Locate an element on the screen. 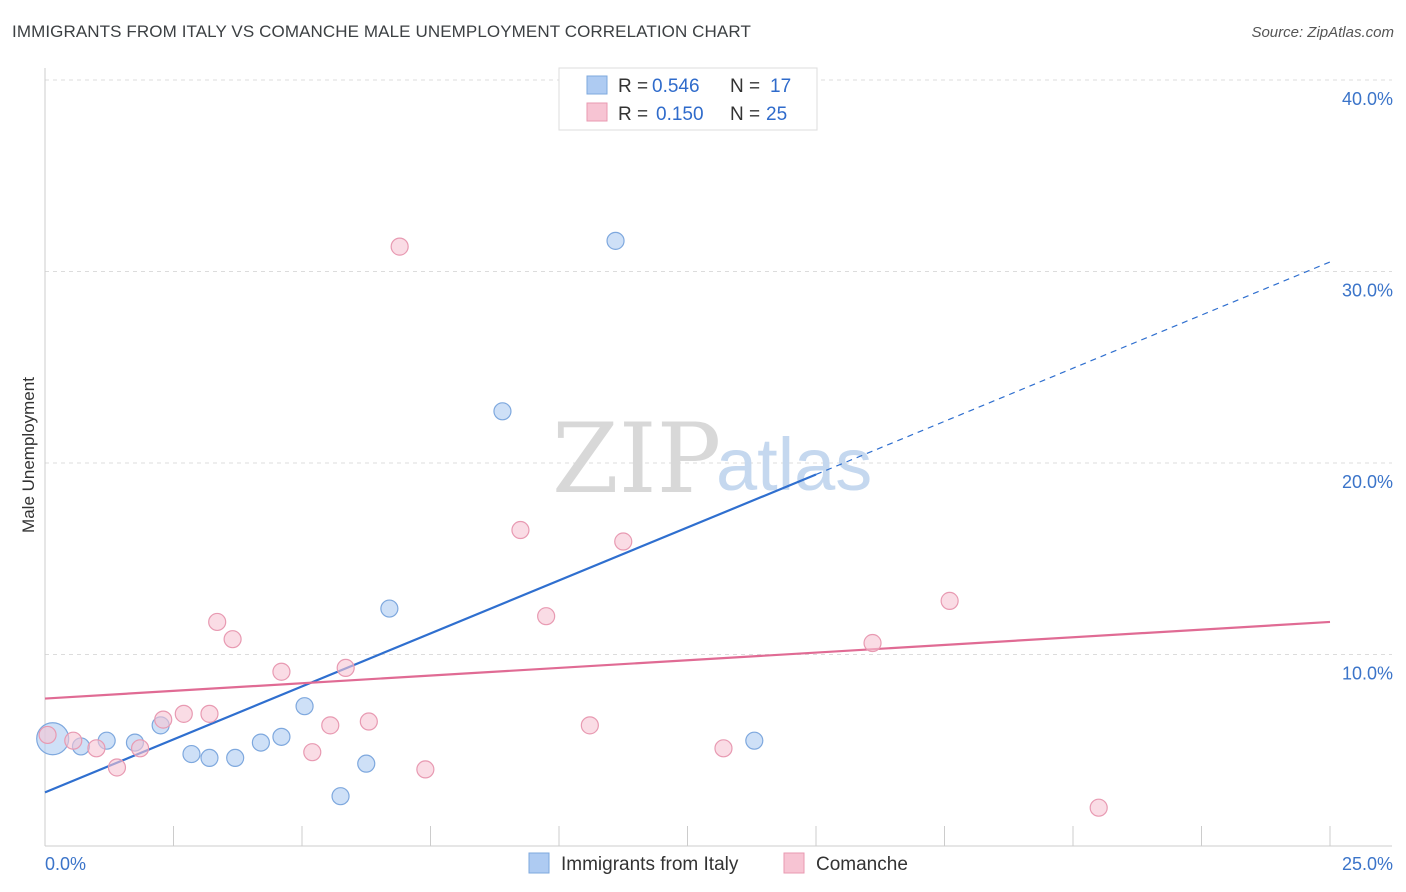 This screenshot has height=892, width=1406. legend-n-label-italy: N = is located at coordinates (745, 86).